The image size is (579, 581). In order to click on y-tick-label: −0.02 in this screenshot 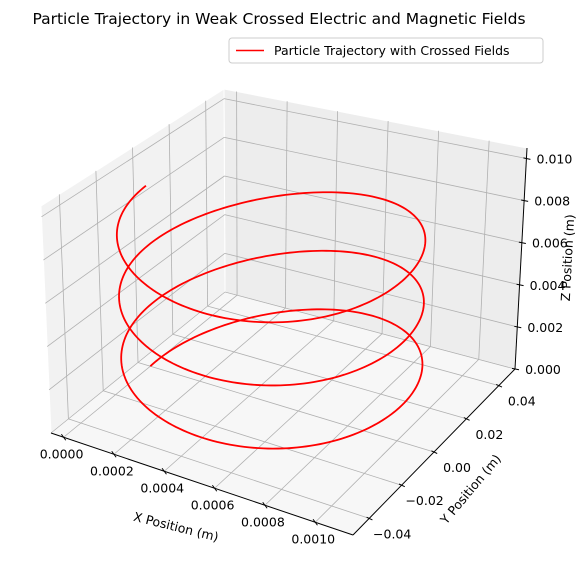, I will do `click(424, 500)`.